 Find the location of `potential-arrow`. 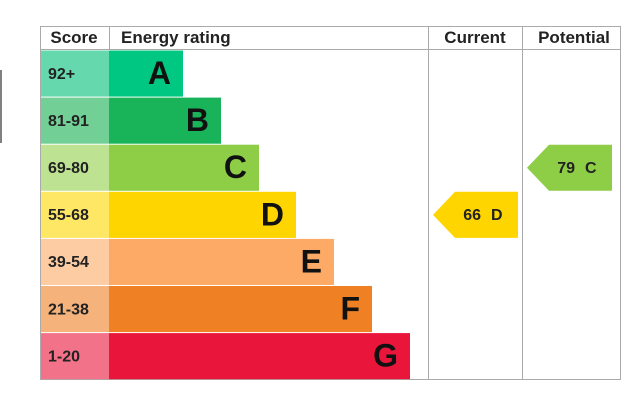

potential-arrow is located at coordinates (569, 167).